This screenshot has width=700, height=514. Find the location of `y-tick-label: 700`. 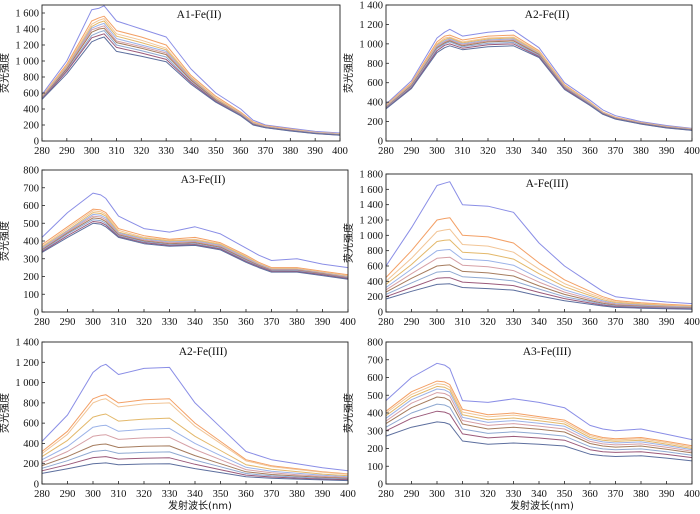

y-tick-label: 700 is located at coordinates (31, 188).